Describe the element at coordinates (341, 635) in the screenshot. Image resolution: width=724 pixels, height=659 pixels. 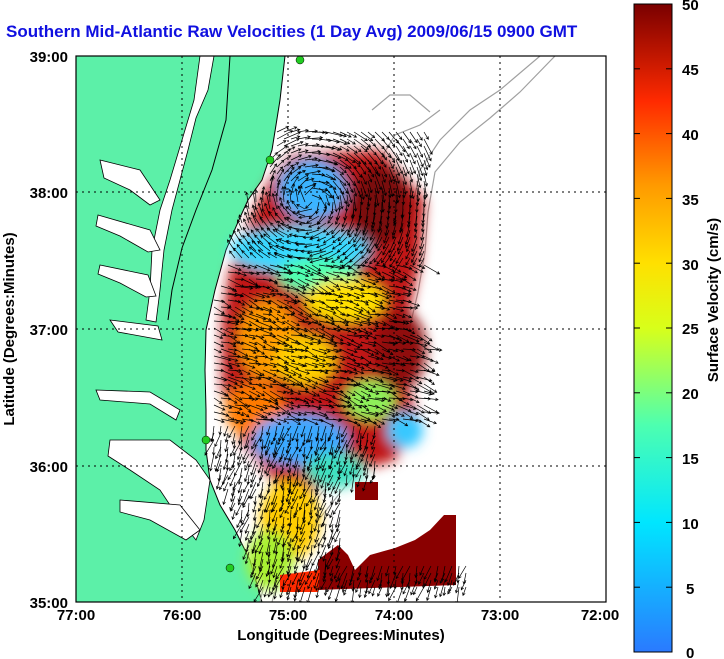
I see `x-axis-label: Longitude (Degrees:Minutes)` at that location.